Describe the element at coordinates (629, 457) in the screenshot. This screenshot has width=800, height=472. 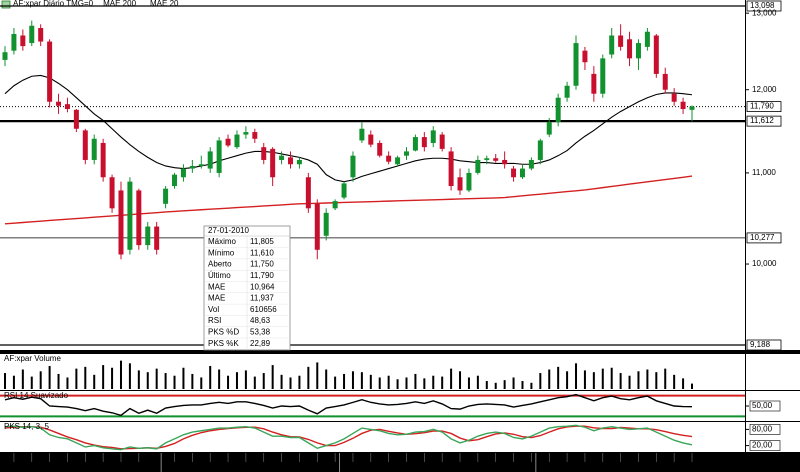
I see `x-tick-label: 18` at that location.